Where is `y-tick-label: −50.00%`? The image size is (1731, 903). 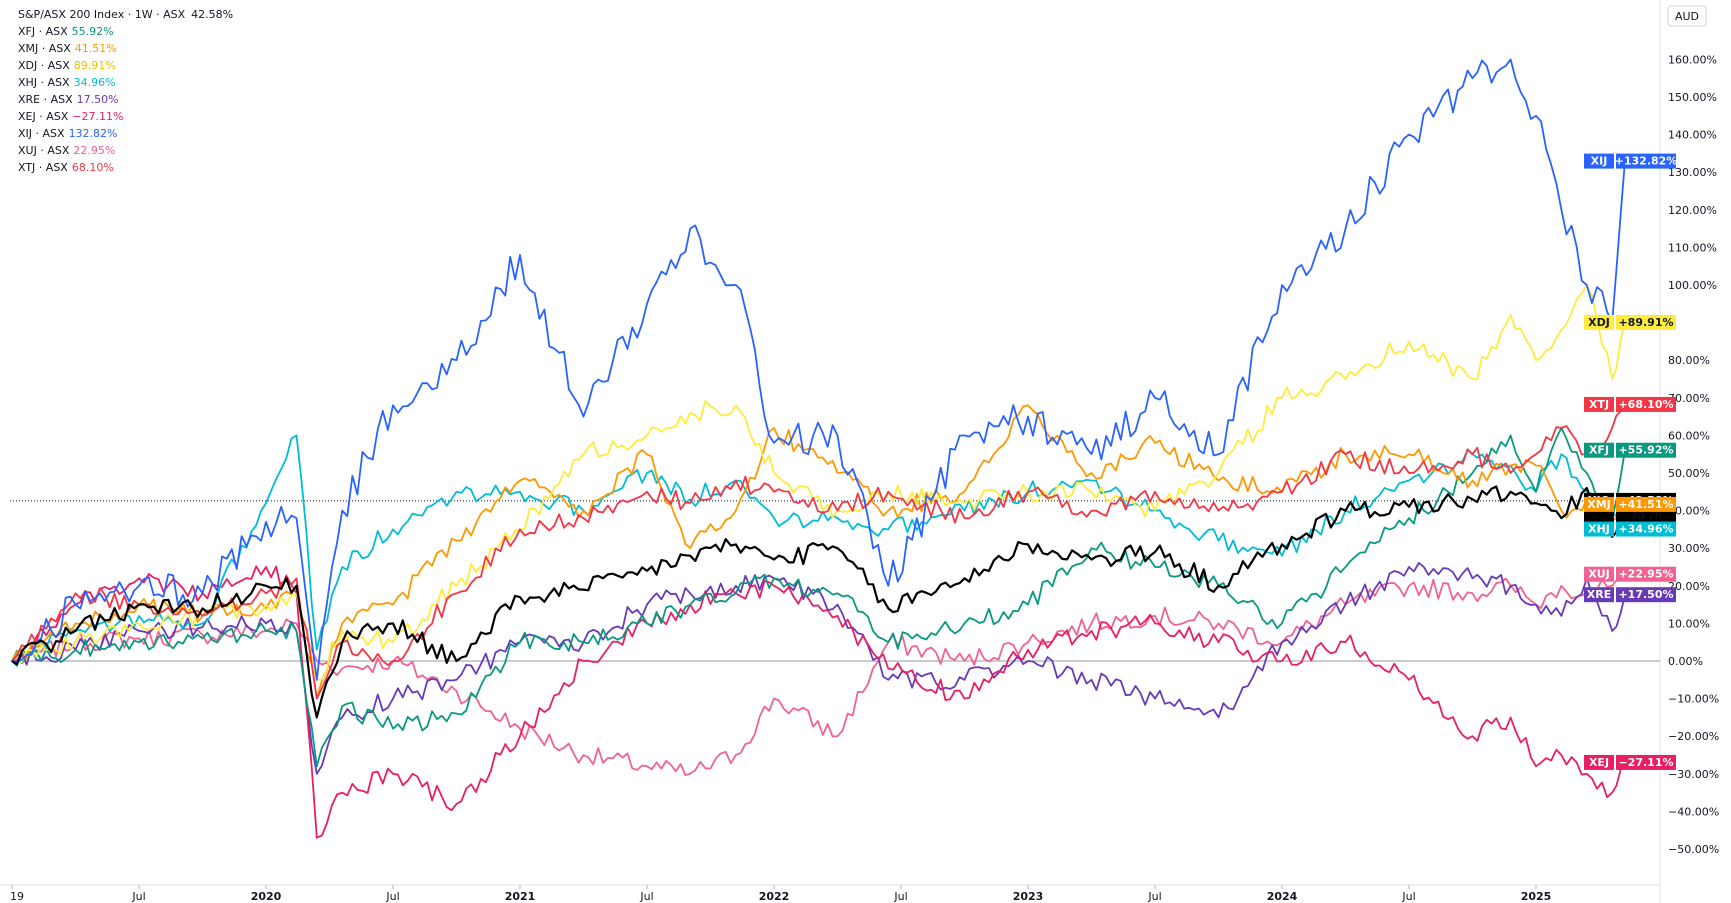
y-tick-label: −50.00% is located at coordinates (1693, 849).